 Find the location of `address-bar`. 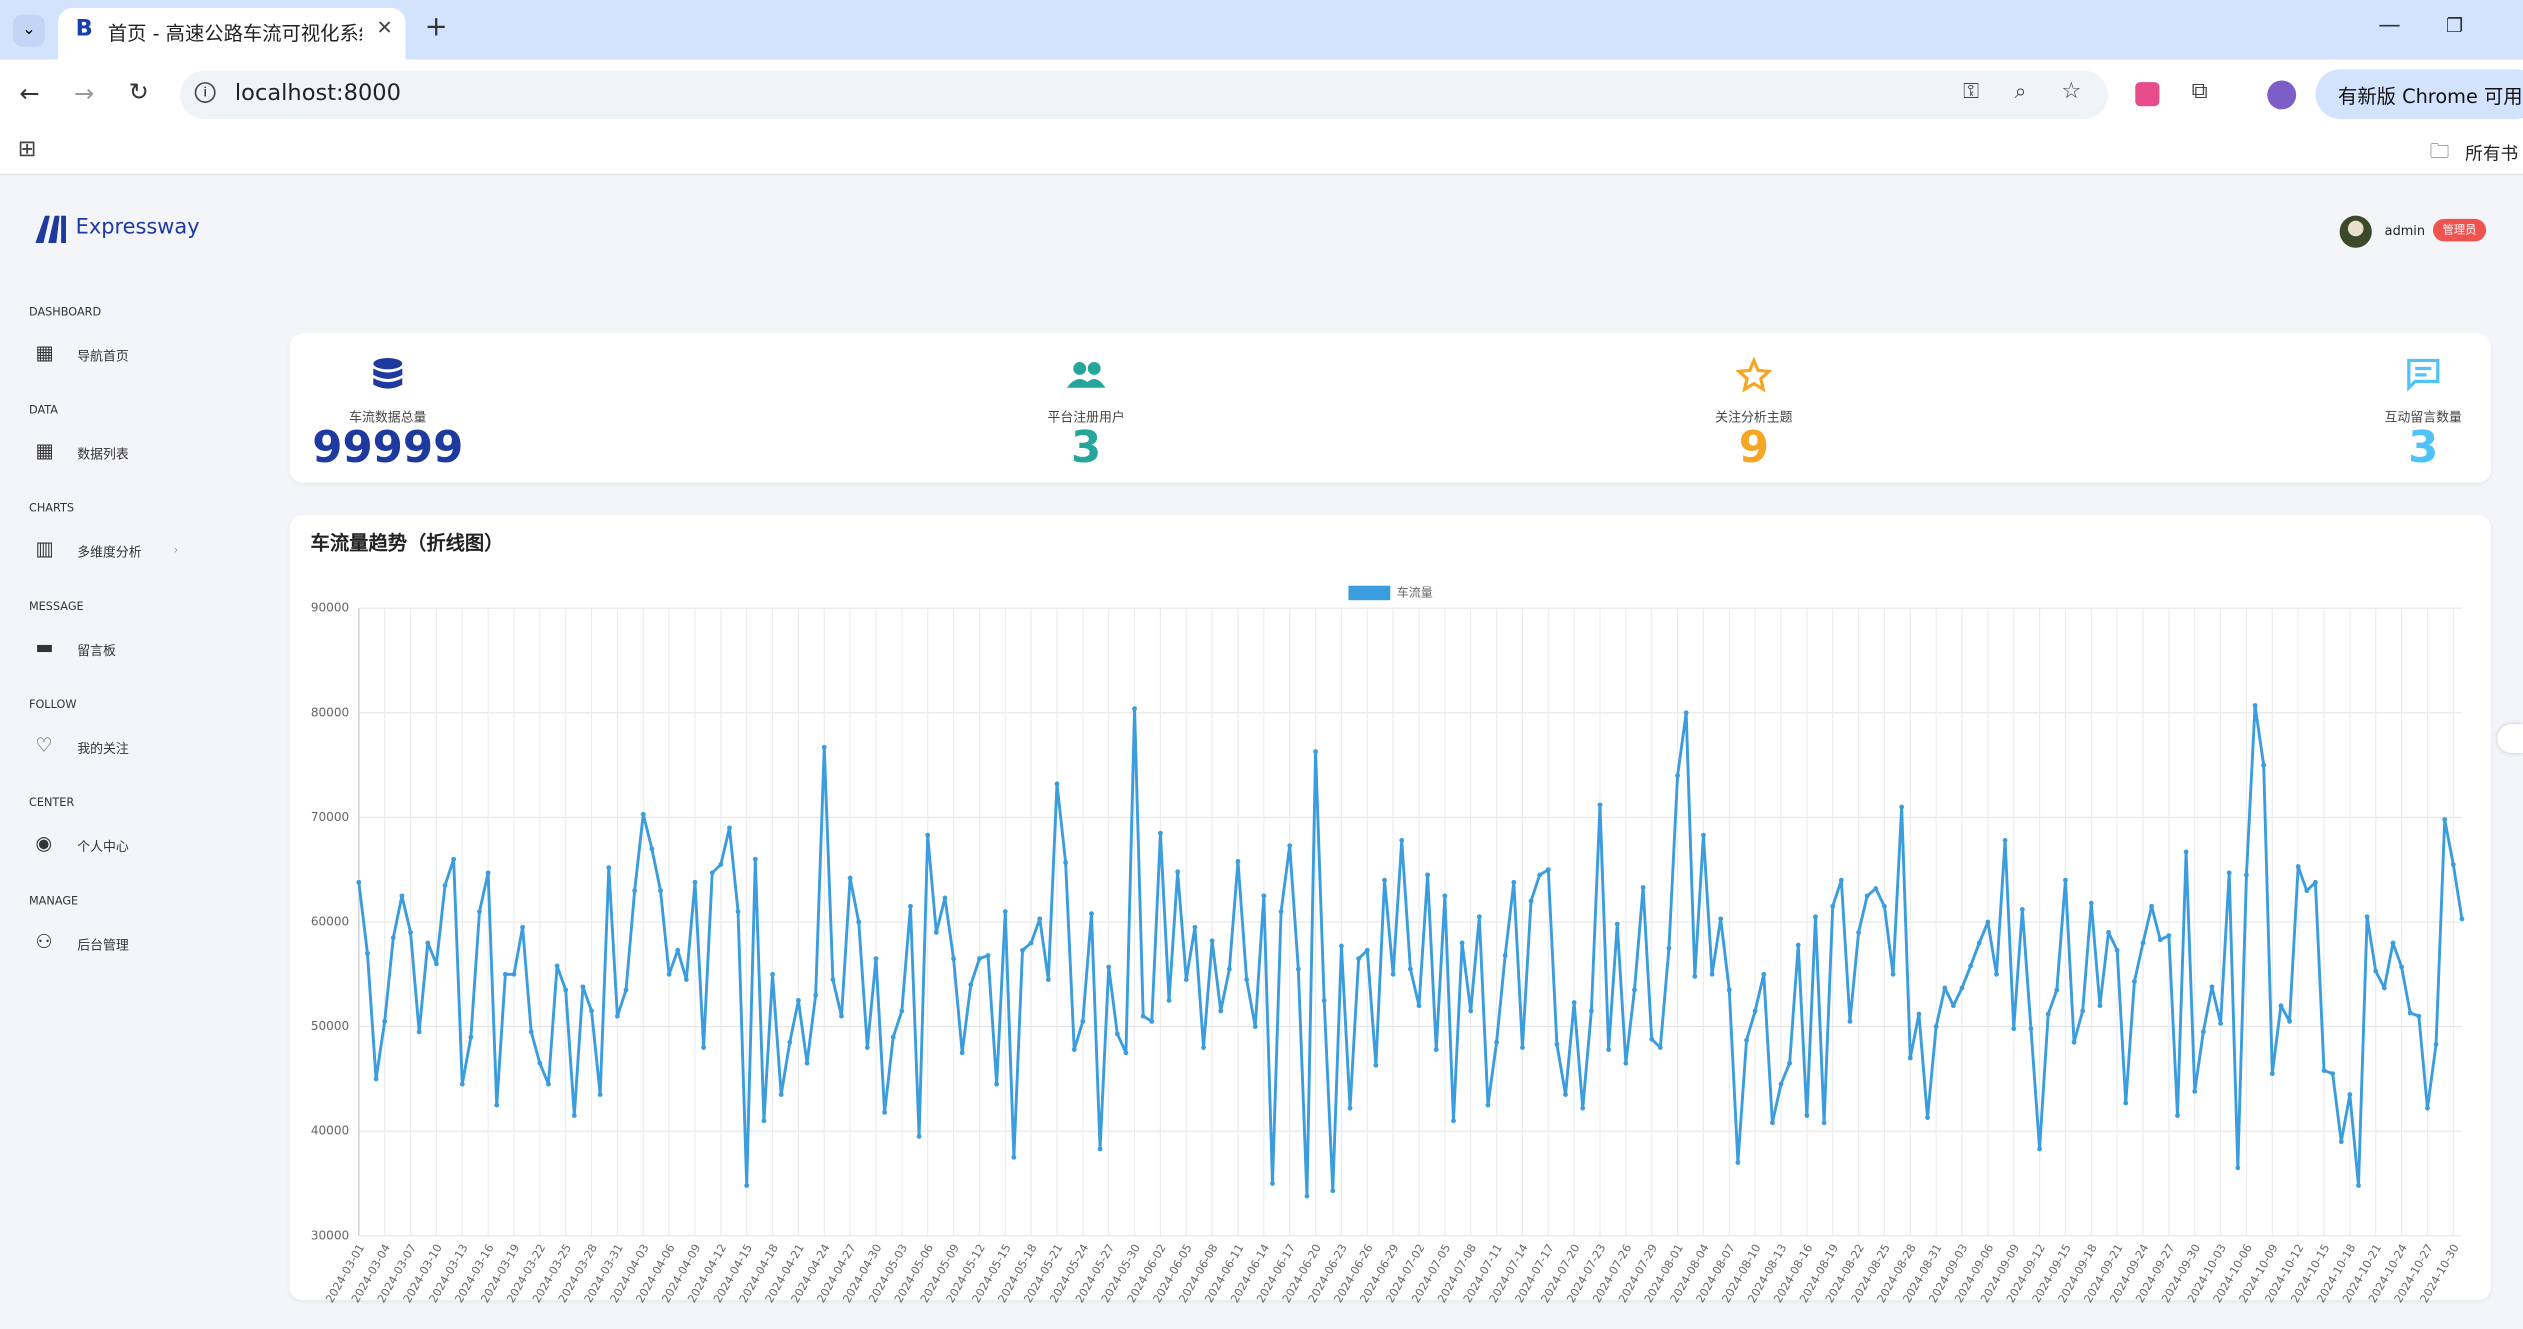

address-bar is located at coordinates (1144, 95).